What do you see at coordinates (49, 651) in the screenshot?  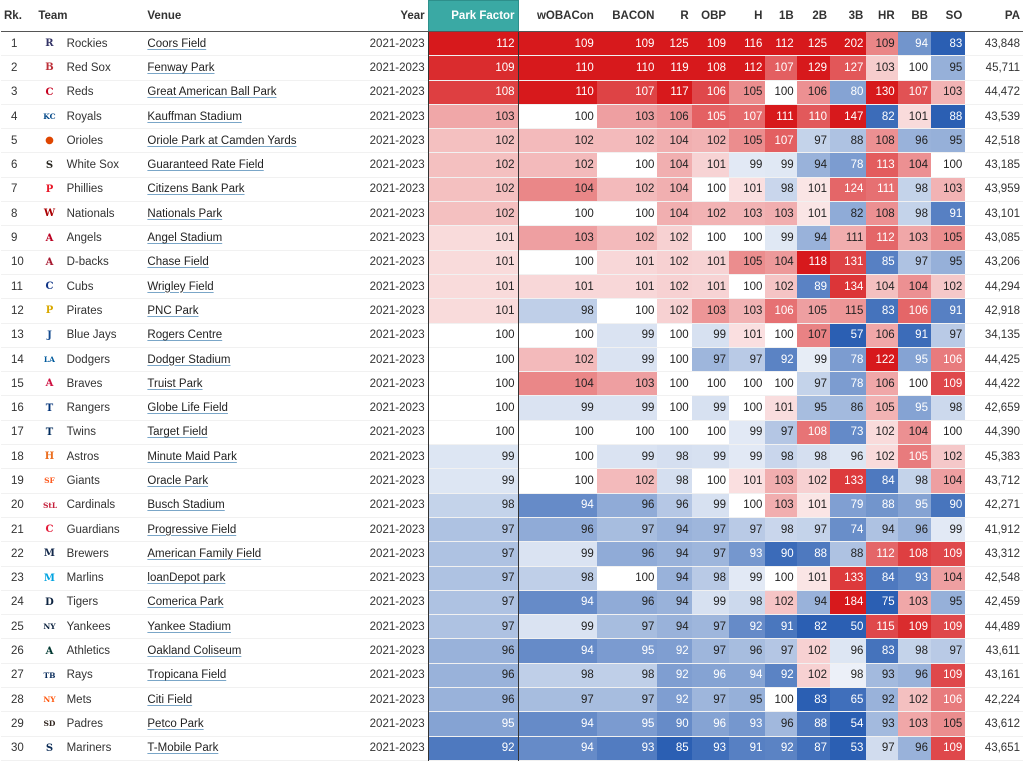 I see `logo-cell: A` at bounding box center [49, 651].